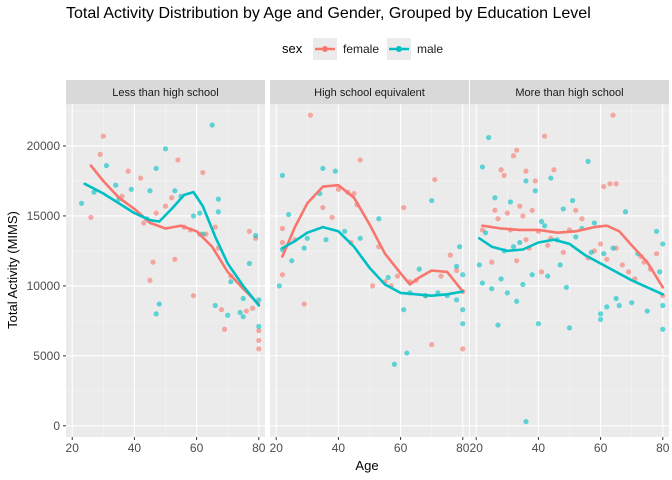  What do you see at coordinates (569, 92) in the screenshot?
I see `facet-strip` at bounding box center [569, 92].